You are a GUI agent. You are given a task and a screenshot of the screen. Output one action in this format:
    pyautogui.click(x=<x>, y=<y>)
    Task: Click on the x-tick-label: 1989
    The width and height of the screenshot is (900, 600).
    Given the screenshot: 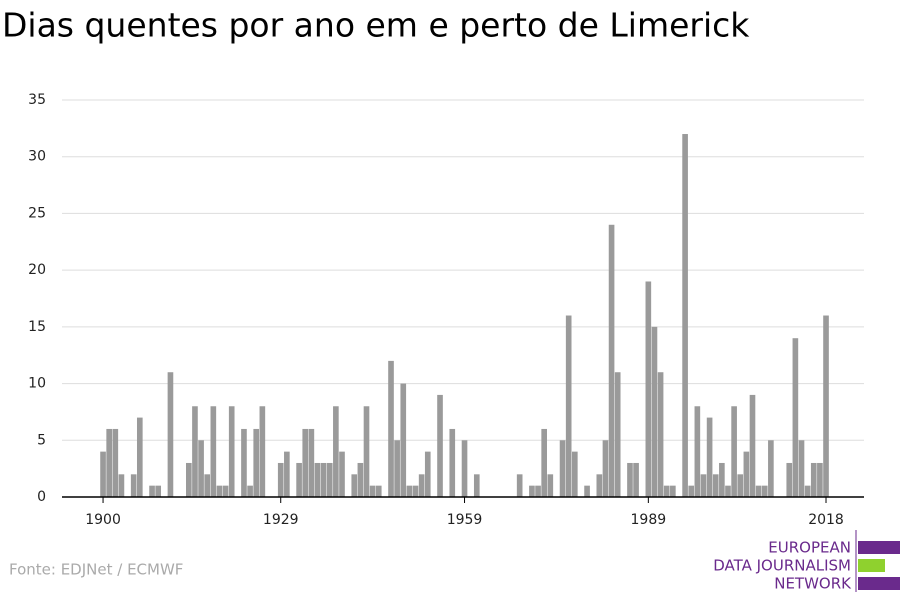 What is the action you would take?
    pyautogui.click(x=649, y=520)
    